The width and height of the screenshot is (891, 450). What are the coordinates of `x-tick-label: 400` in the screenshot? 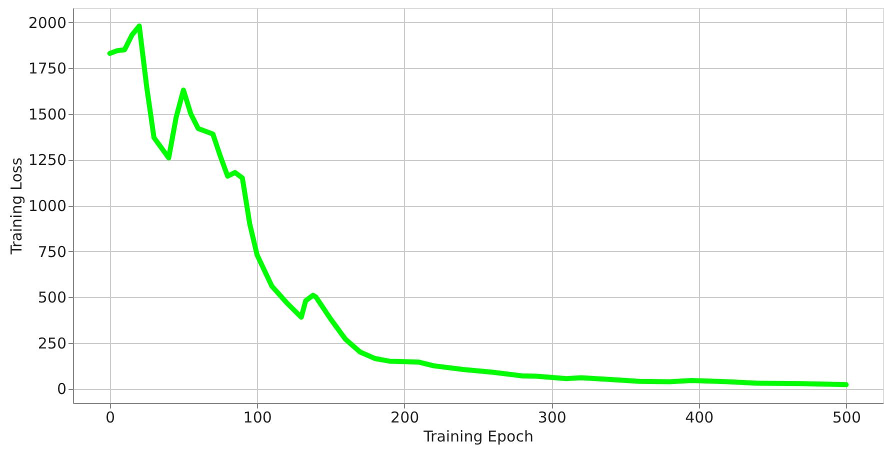 It's located at (699, 417).